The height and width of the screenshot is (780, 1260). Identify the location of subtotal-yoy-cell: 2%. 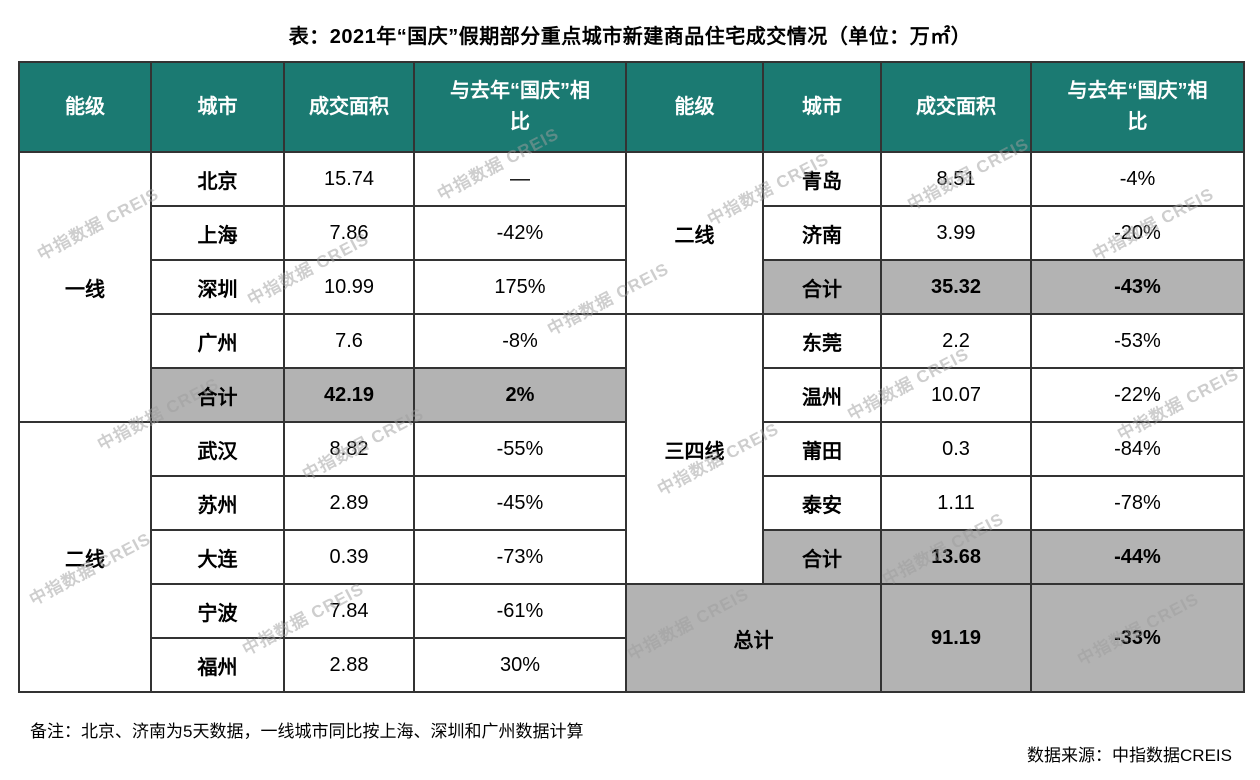
(520, 395).